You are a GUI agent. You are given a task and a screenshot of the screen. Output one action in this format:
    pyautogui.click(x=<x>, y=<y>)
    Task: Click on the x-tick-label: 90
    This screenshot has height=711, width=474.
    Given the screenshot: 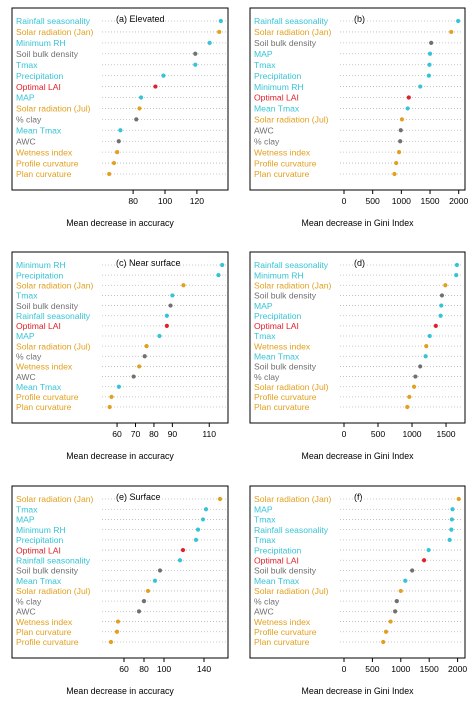 What is the action you would take?
    pyautogui.click(x=173, y=434)
    